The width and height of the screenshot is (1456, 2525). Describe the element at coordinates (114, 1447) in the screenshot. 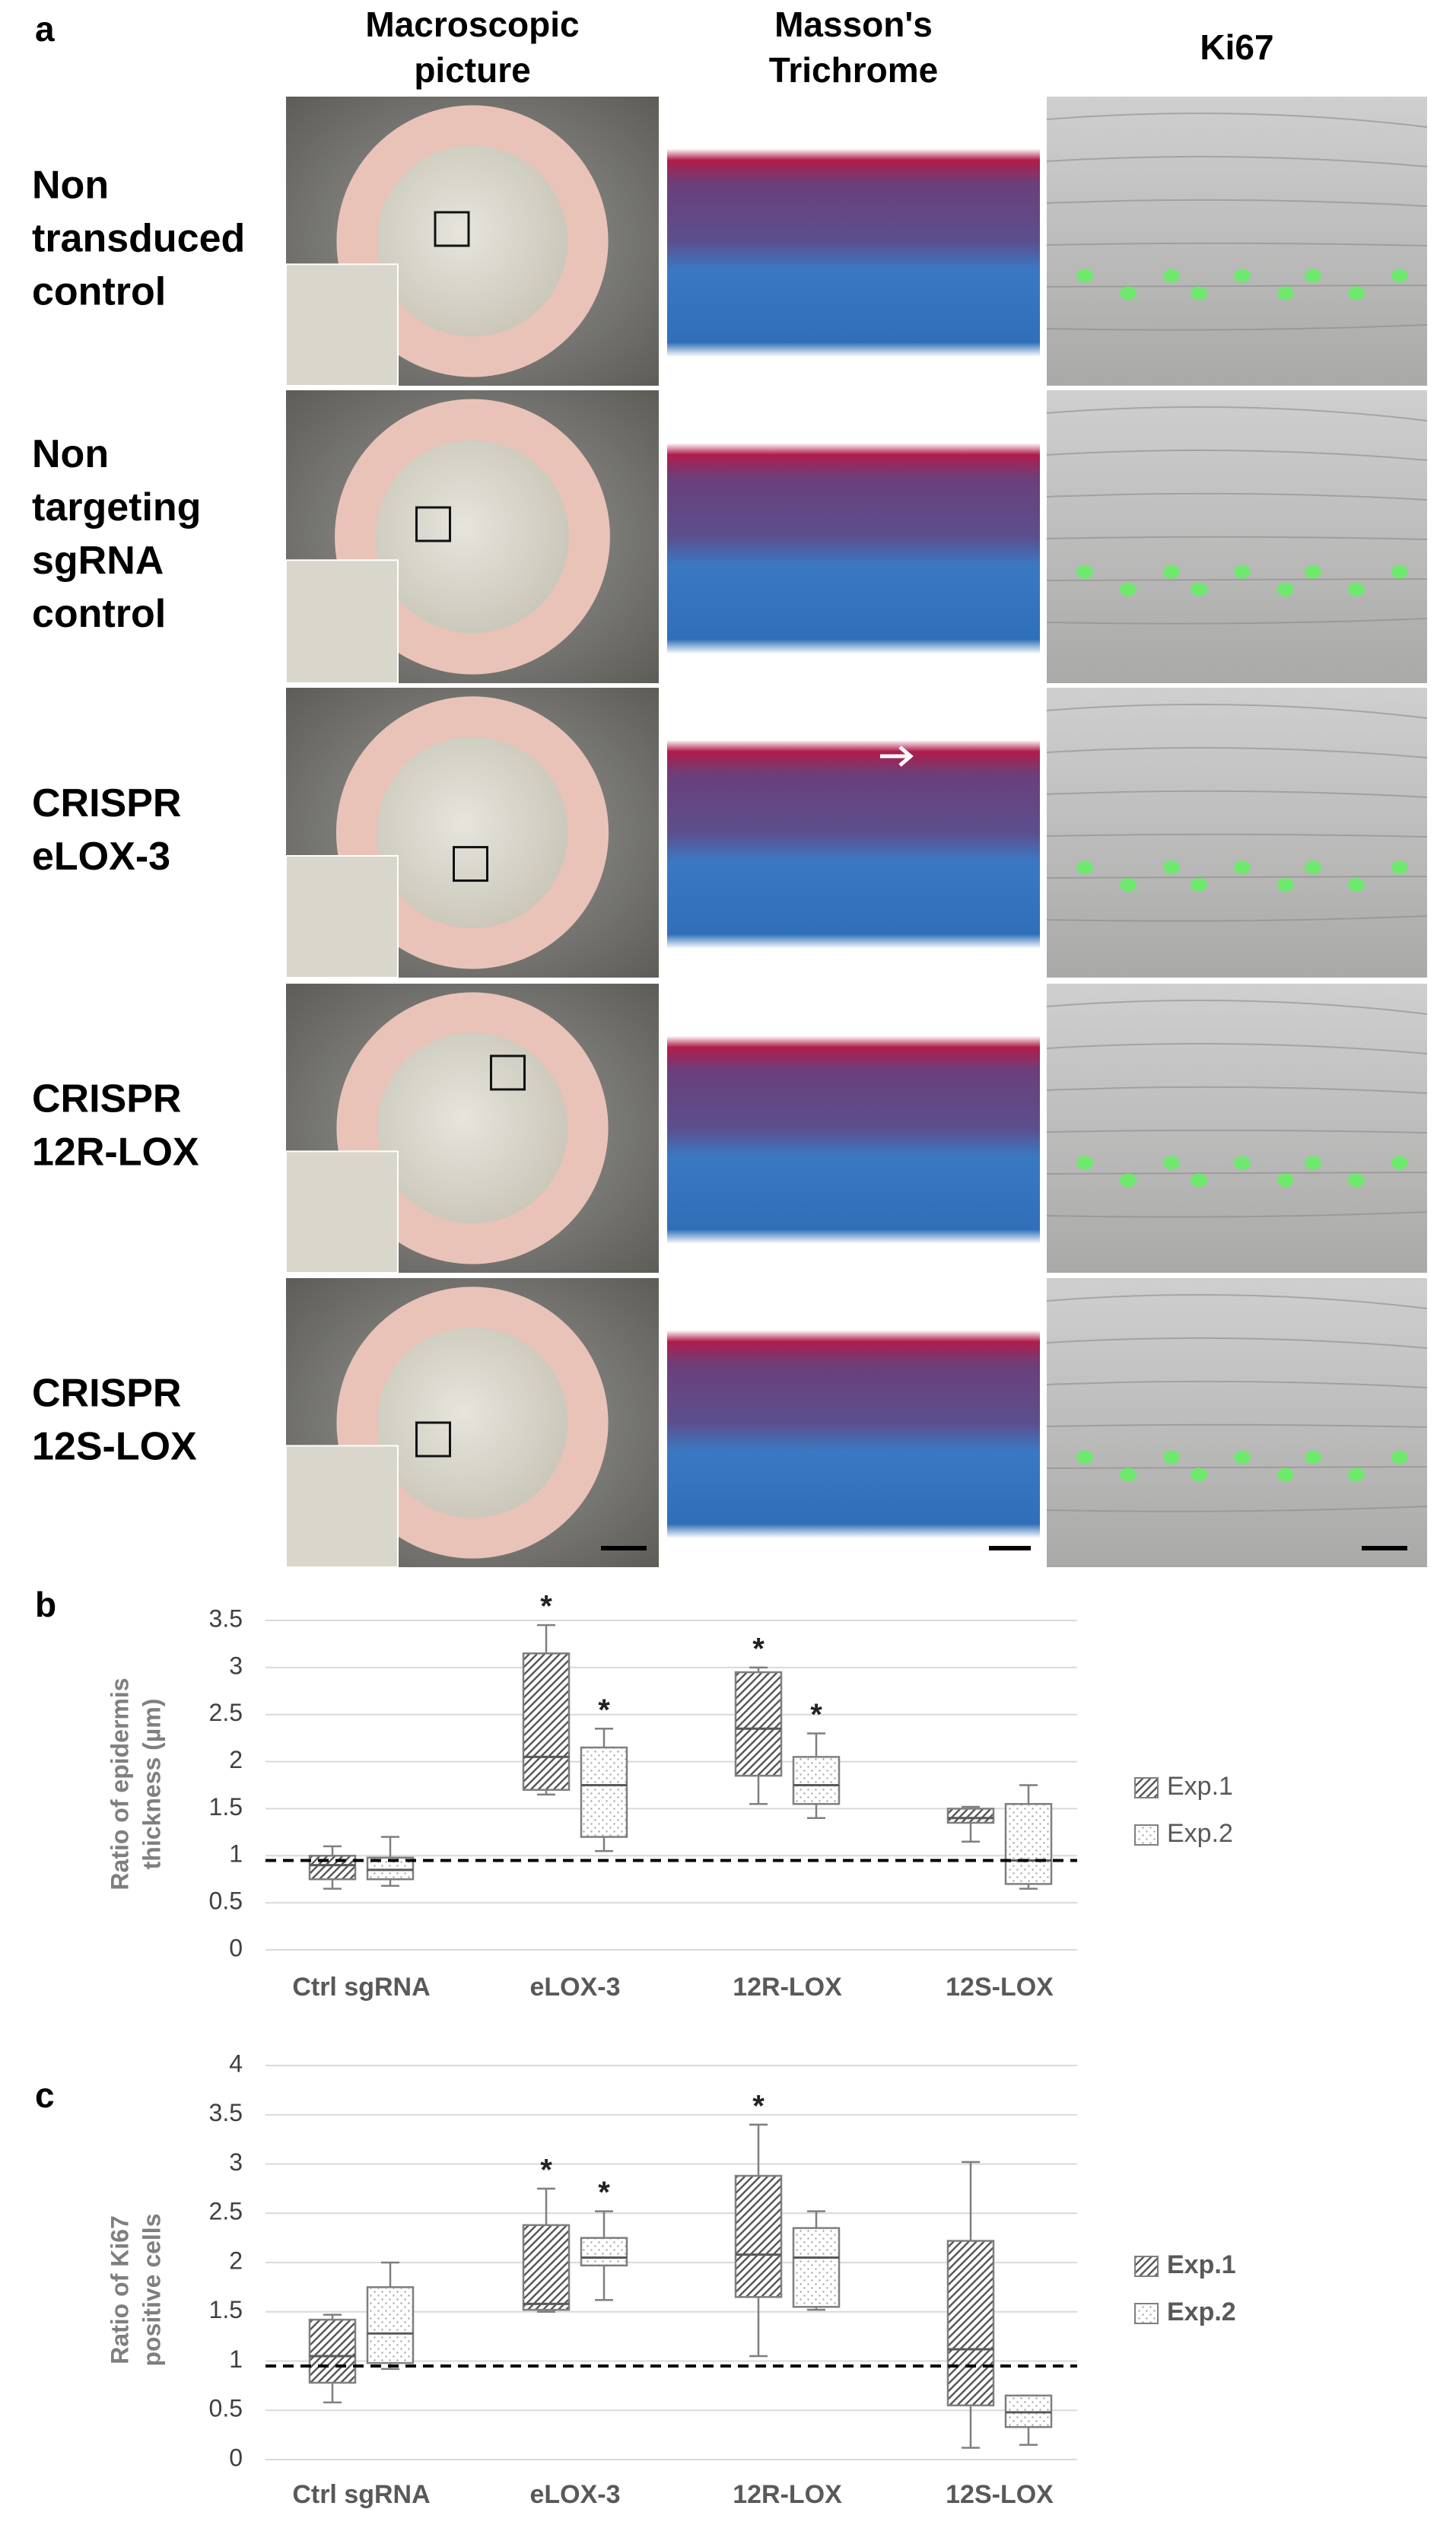

I see `row-label: 12S-LOX` at that location.